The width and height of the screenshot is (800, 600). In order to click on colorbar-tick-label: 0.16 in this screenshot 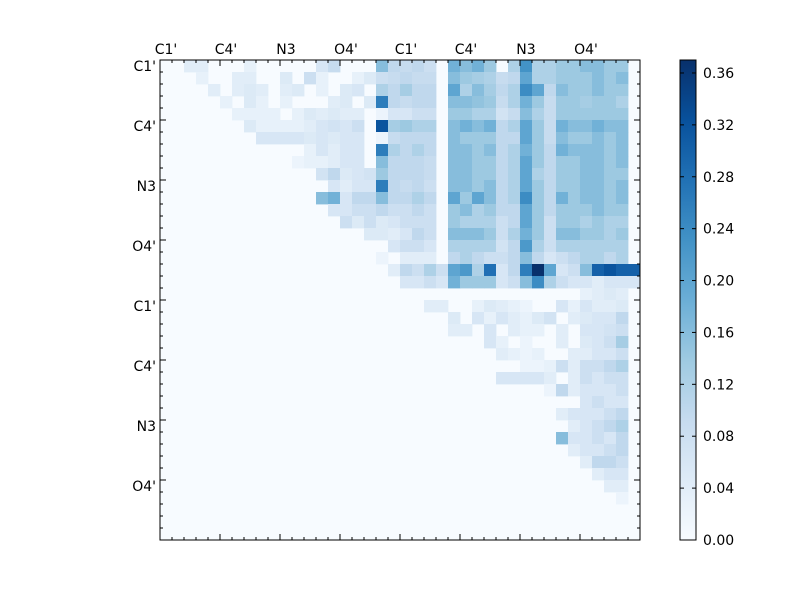, I will do `click(718, 333)`.